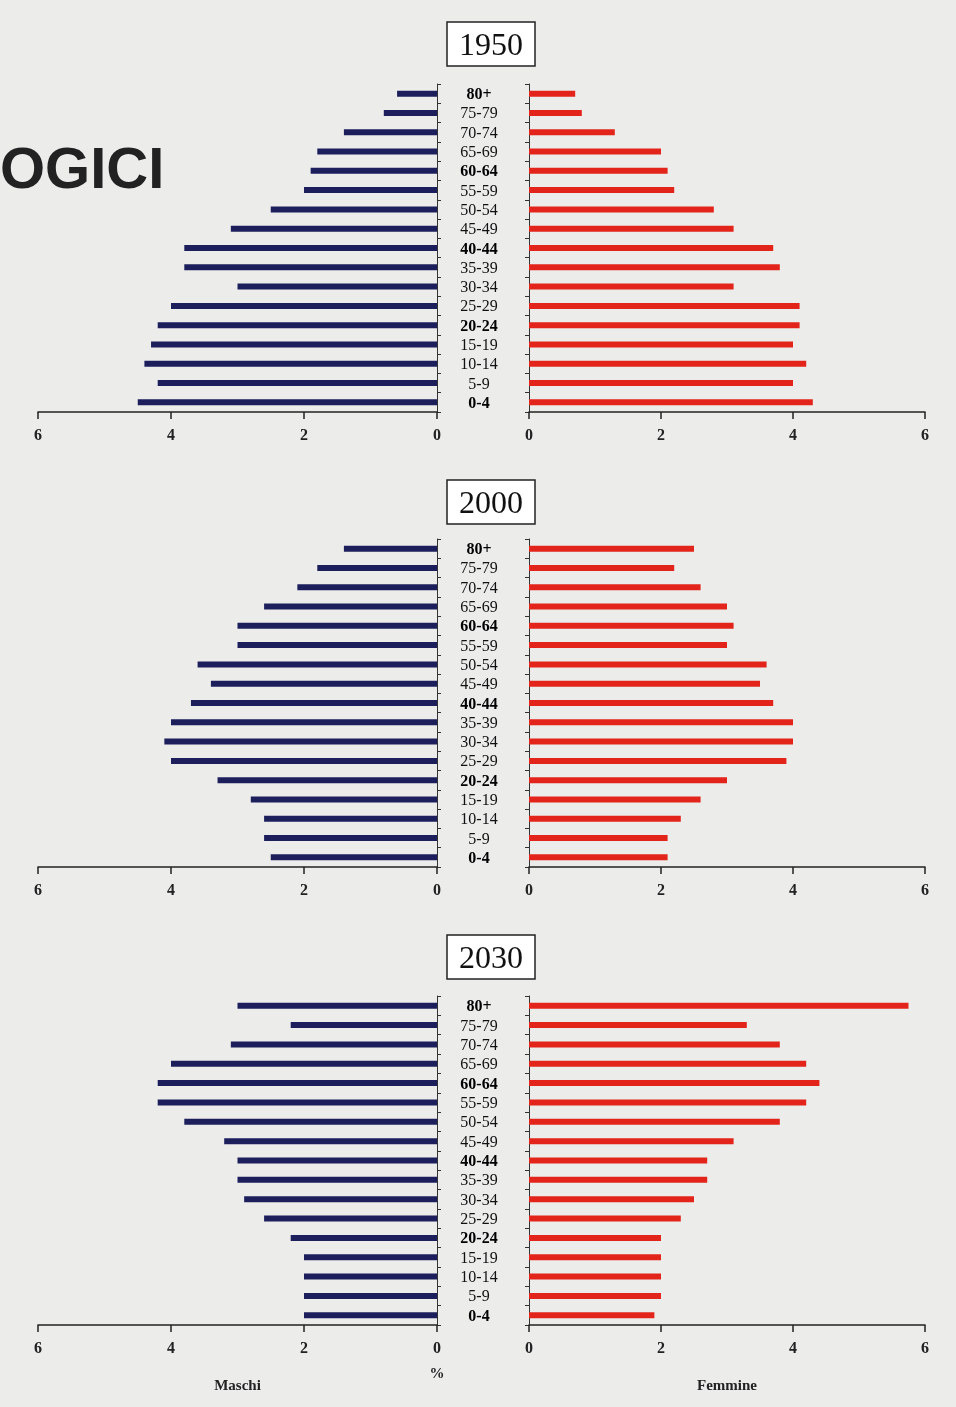  What do you see at coordinates (479, 1219) in the screenshot?
I see `y-tick-label: 25-29` at bounding box center [479, 1219].